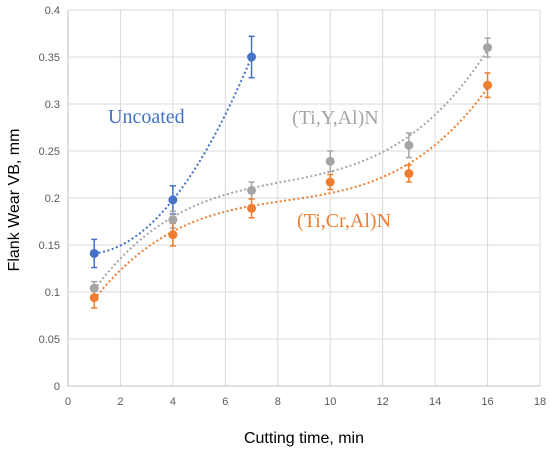  I want to click on x-tick-label: 4, so click(173, 402).